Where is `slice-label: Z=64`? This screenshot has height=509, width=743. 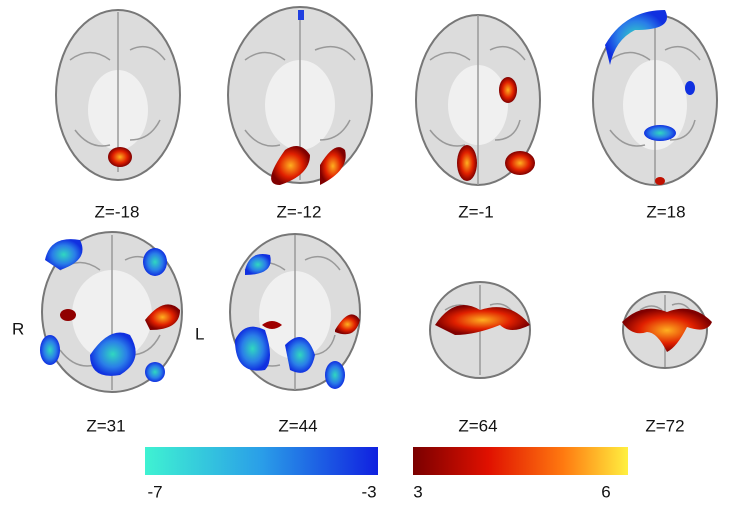 slice-label: Z=64 is located at coordinates (477, 425).